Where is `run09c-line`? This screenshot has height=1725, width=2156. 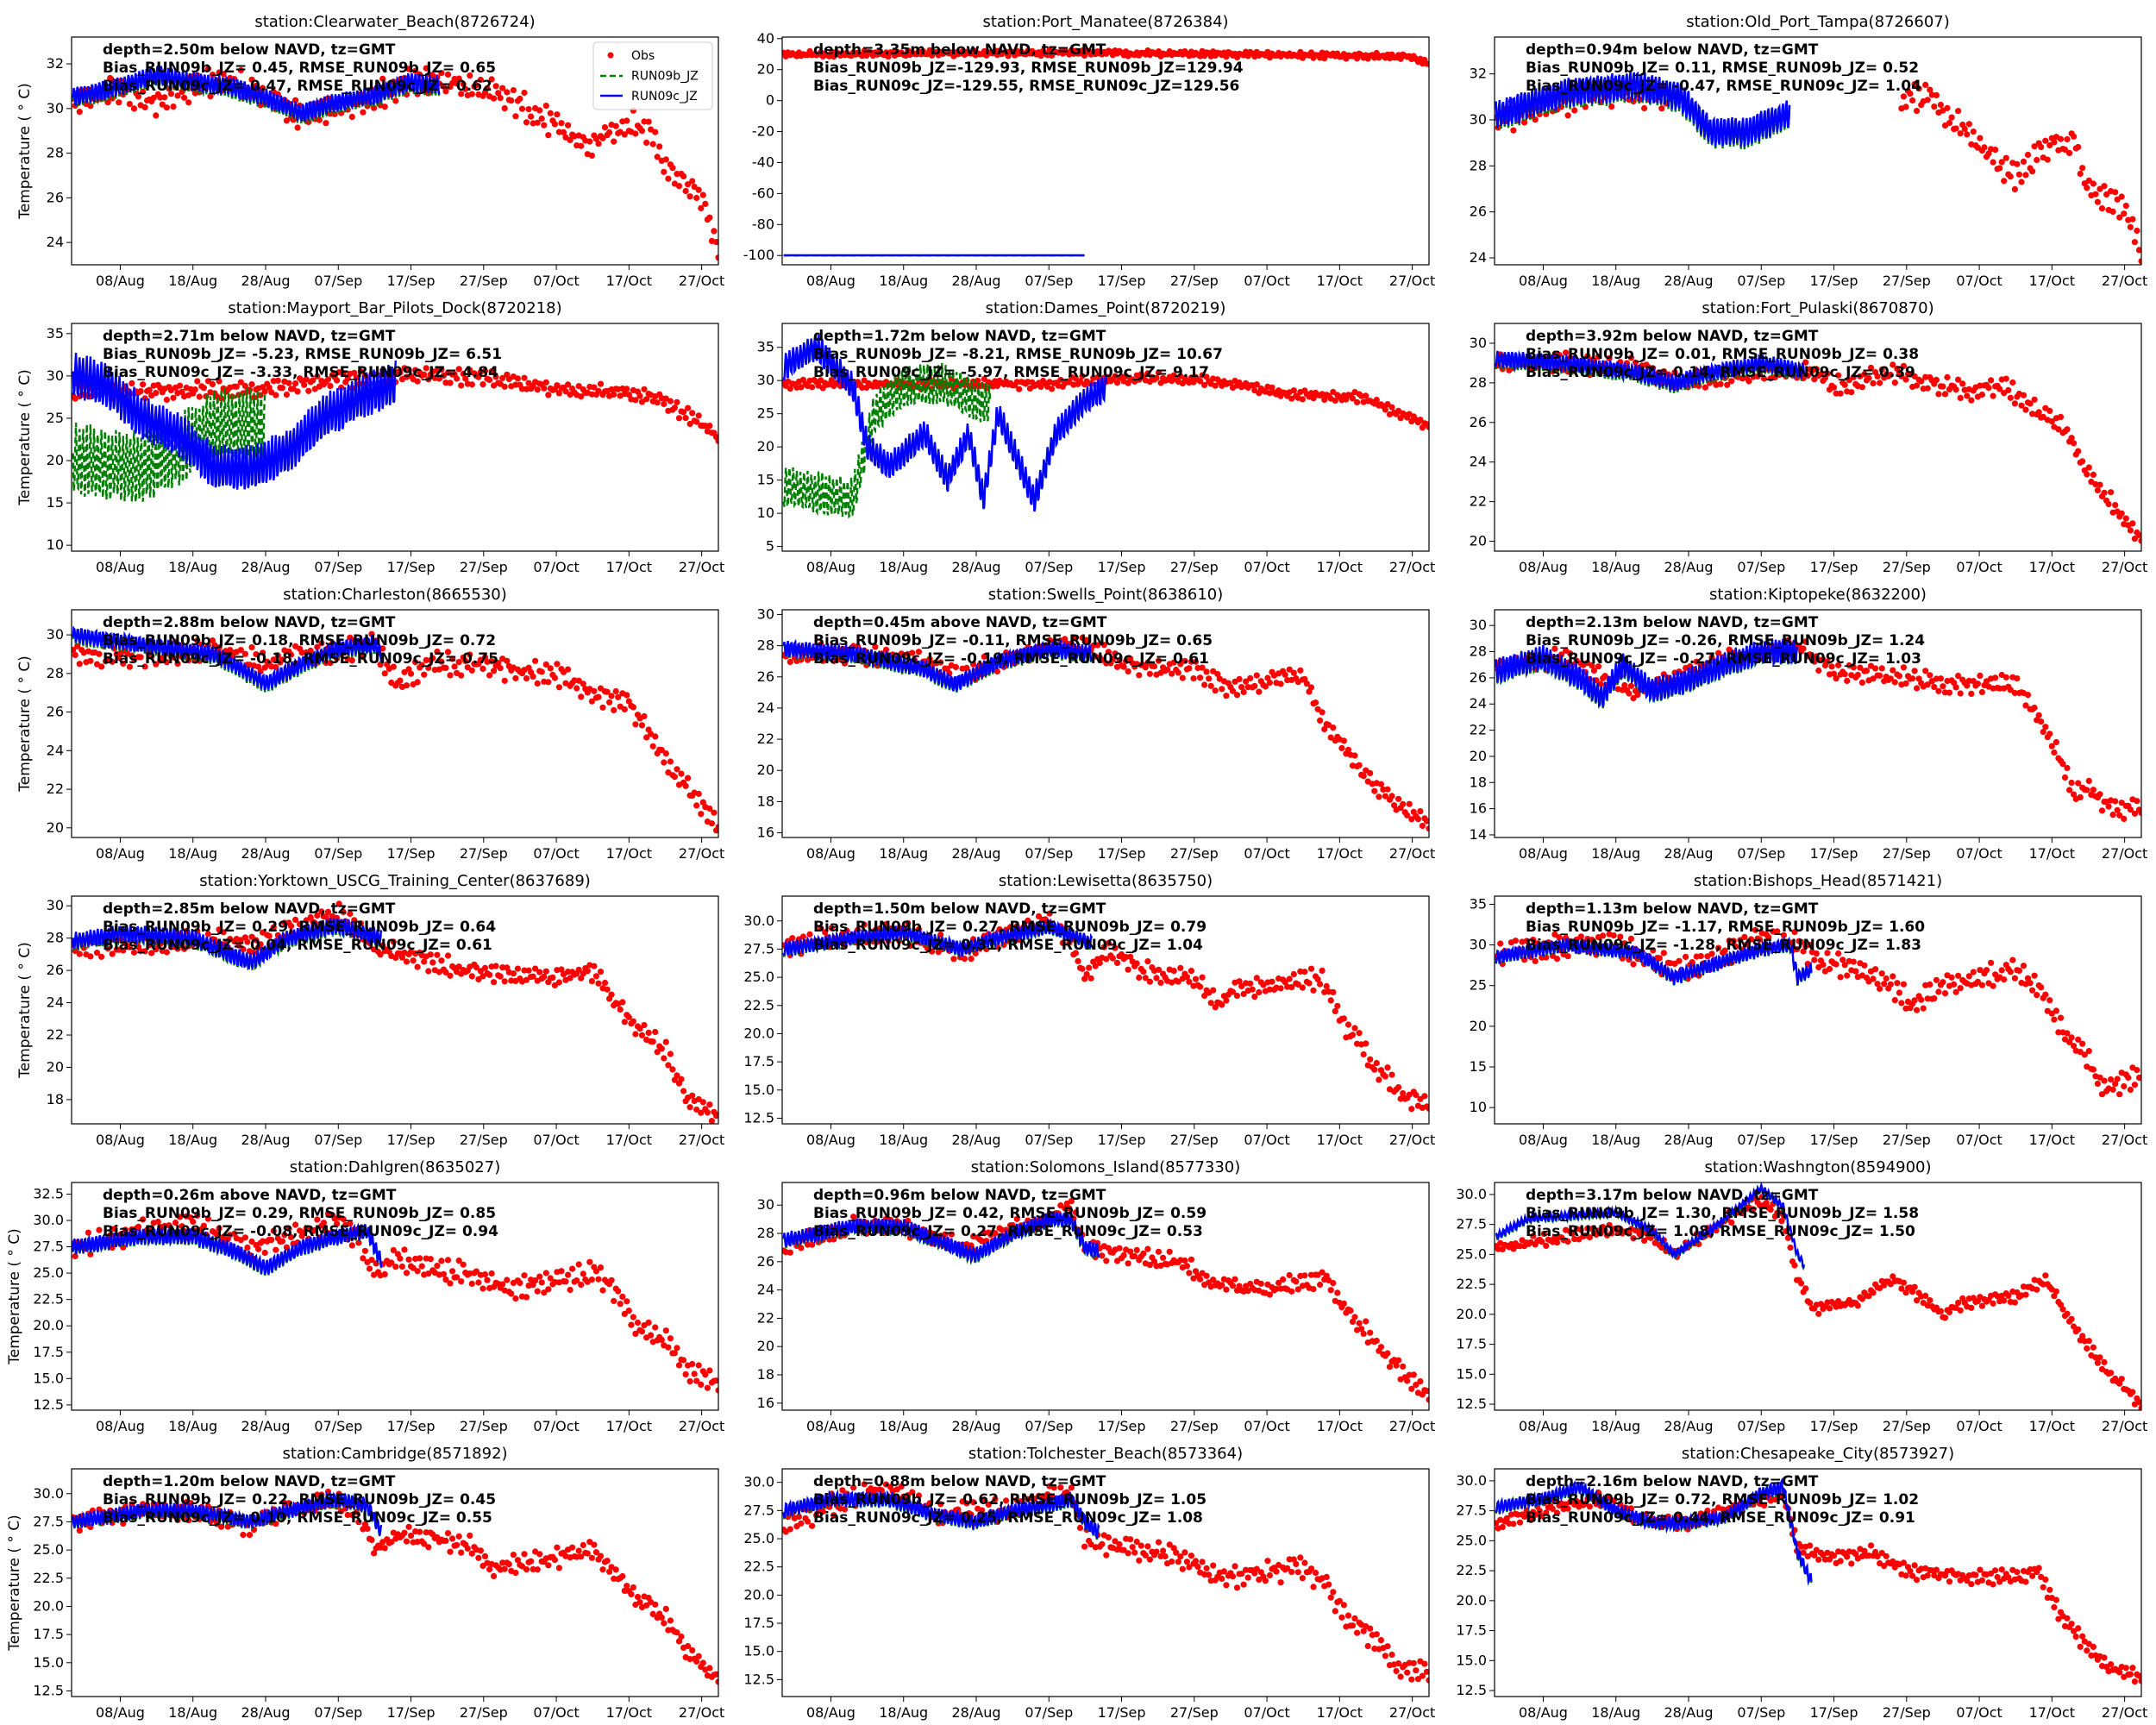 run09c-line is located at coordinates (228, 945).